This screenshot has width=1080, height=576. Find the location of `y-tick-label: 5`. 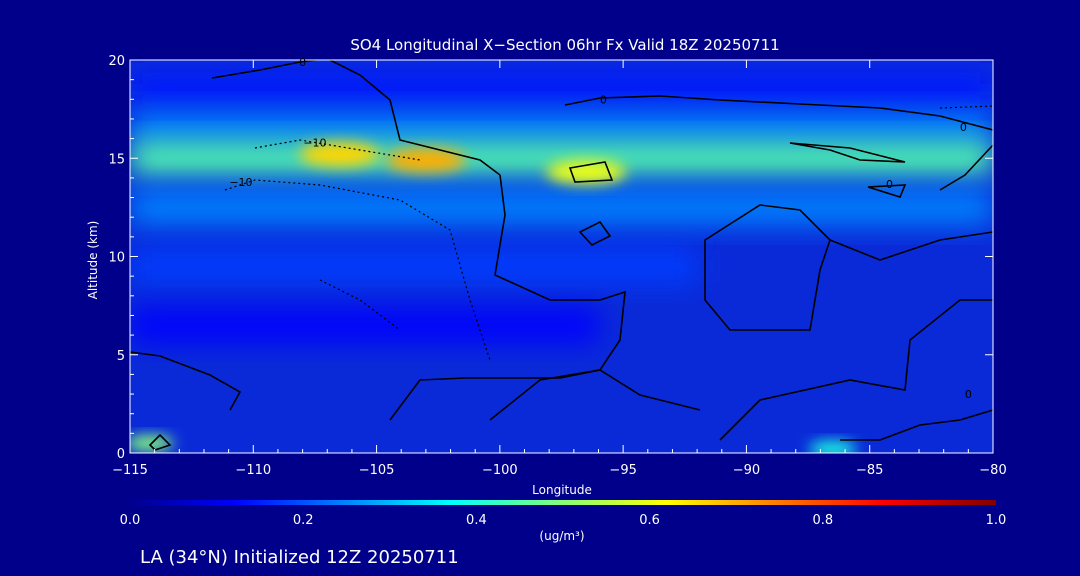

y-tick-label: 5 is located at coordinates (121, 356).